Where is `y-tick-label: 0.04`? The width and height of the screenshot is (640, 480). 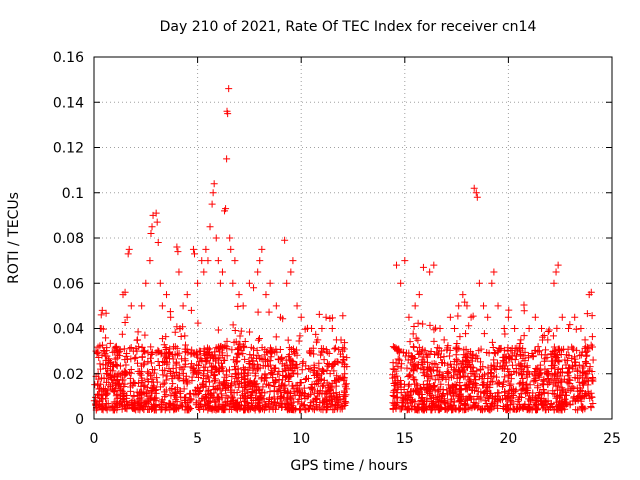 y-tick-label: 0.04 is located at coordinates (68, 330).